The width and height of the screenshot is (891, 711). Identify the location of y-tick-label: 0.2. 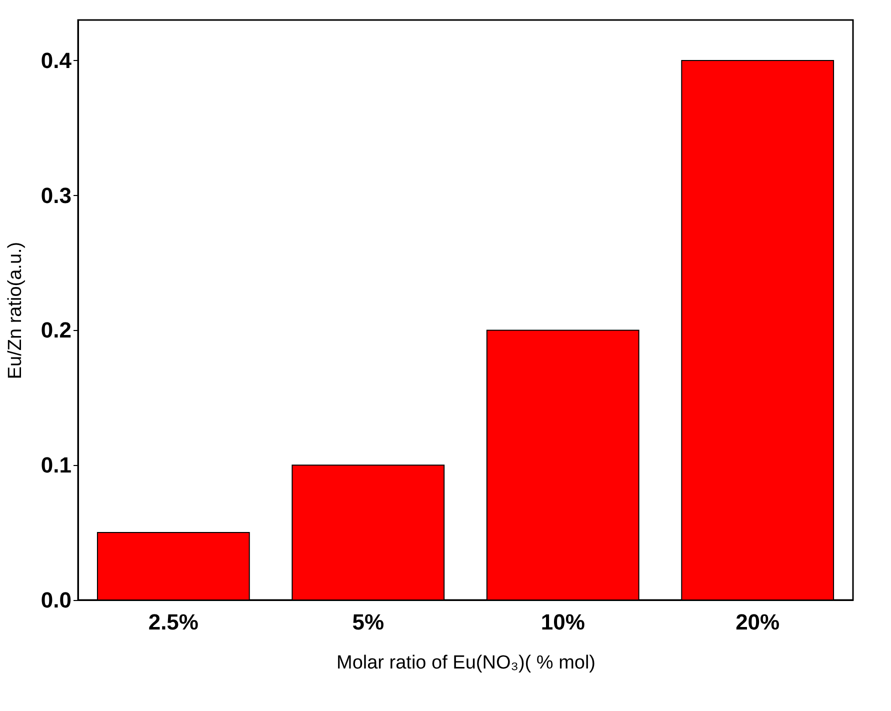
(56, 330).